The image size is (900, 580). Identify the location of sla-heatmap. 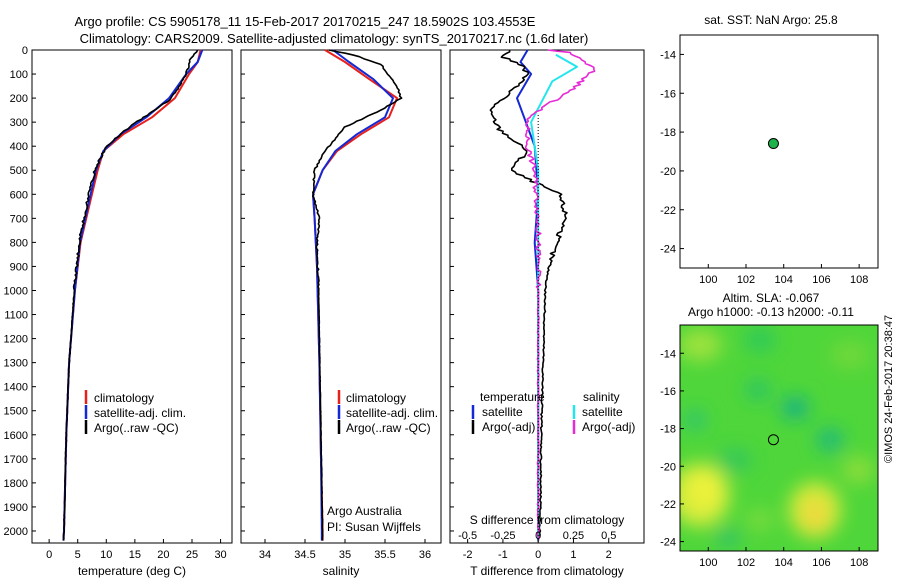
(774, 438).